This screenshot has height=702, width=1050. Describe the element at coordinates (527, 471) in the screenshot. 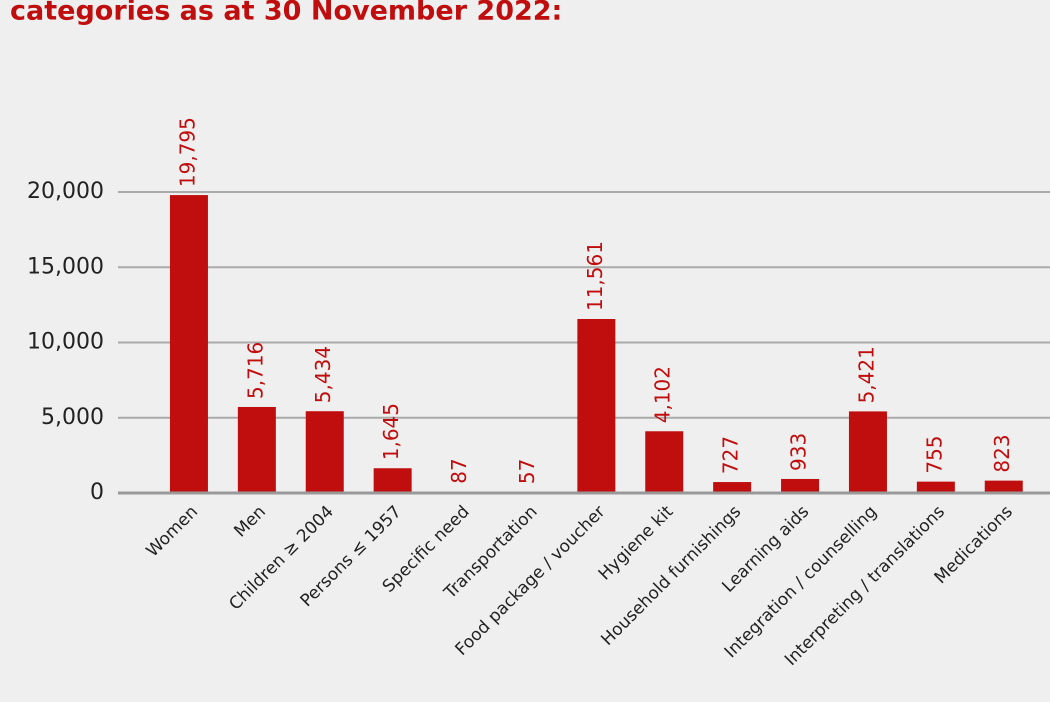

I see `value-label: 57` at that location.